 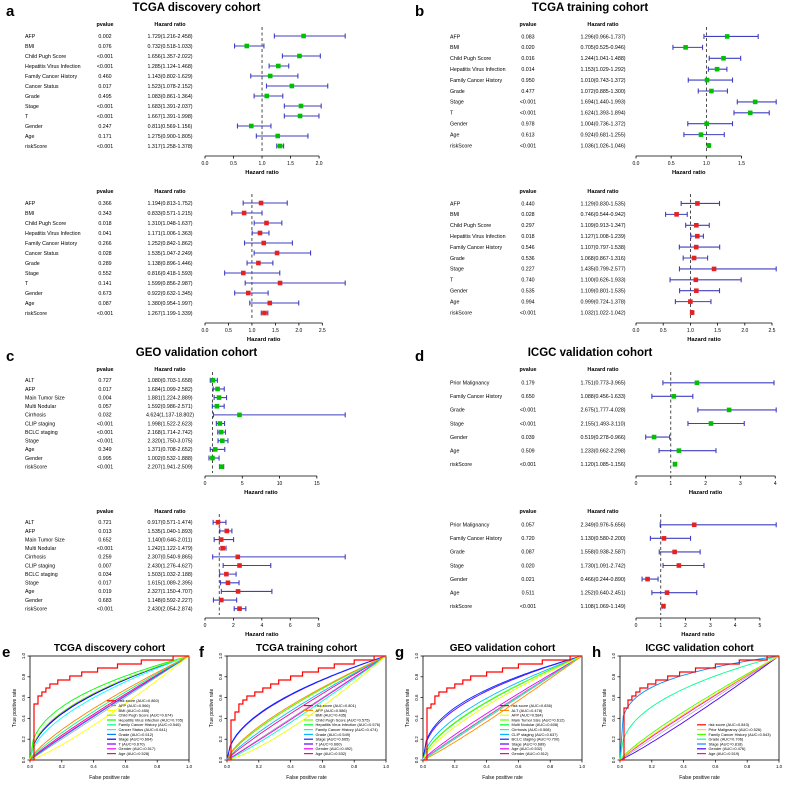 I want to click on svg-text: 0.2, so click(x=259, y=766).